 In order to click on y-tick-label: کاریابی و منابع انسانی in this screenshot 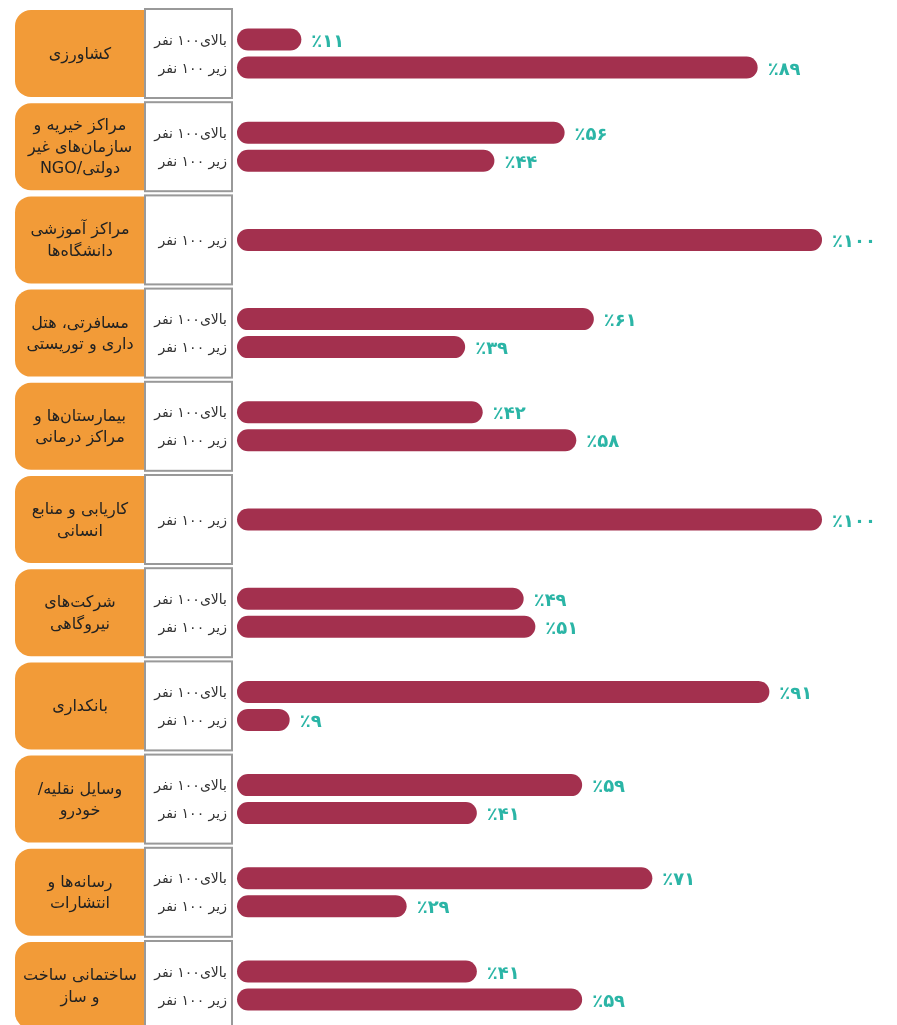, I will do `click(80, 519)`.